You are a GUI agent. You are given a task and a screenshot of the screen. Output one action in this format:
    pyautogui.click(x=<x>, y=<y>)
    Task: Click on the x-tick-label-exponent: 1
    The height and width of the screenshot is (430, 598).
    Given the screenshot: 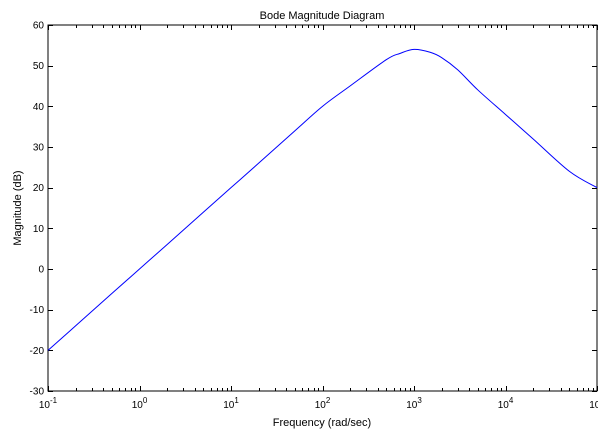 What is the action you would take?
    pyautogui.click(x=236, y=400)
    